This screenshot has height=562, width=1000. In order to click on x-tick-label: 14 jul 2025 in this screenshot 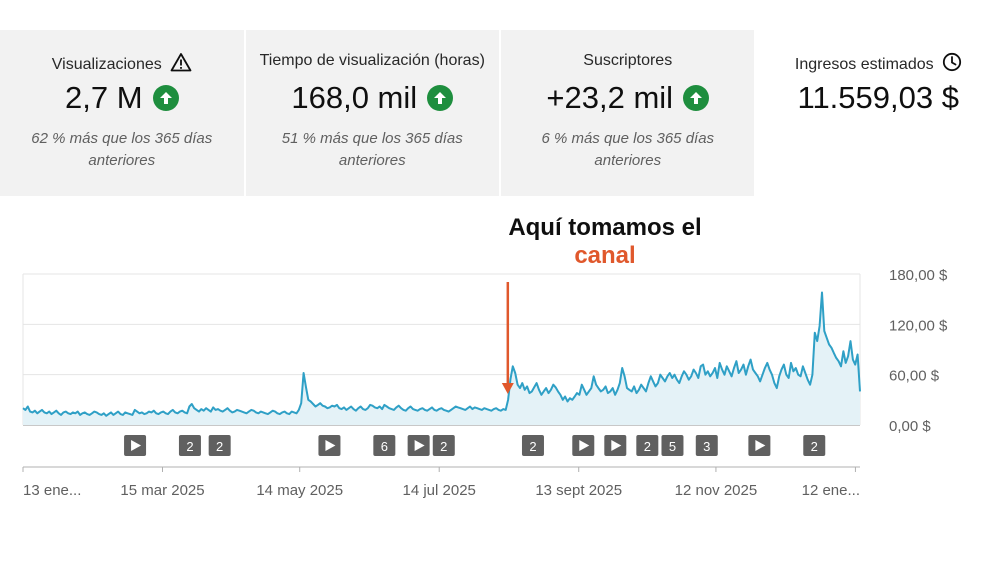, I will do `click(439, 490)`.